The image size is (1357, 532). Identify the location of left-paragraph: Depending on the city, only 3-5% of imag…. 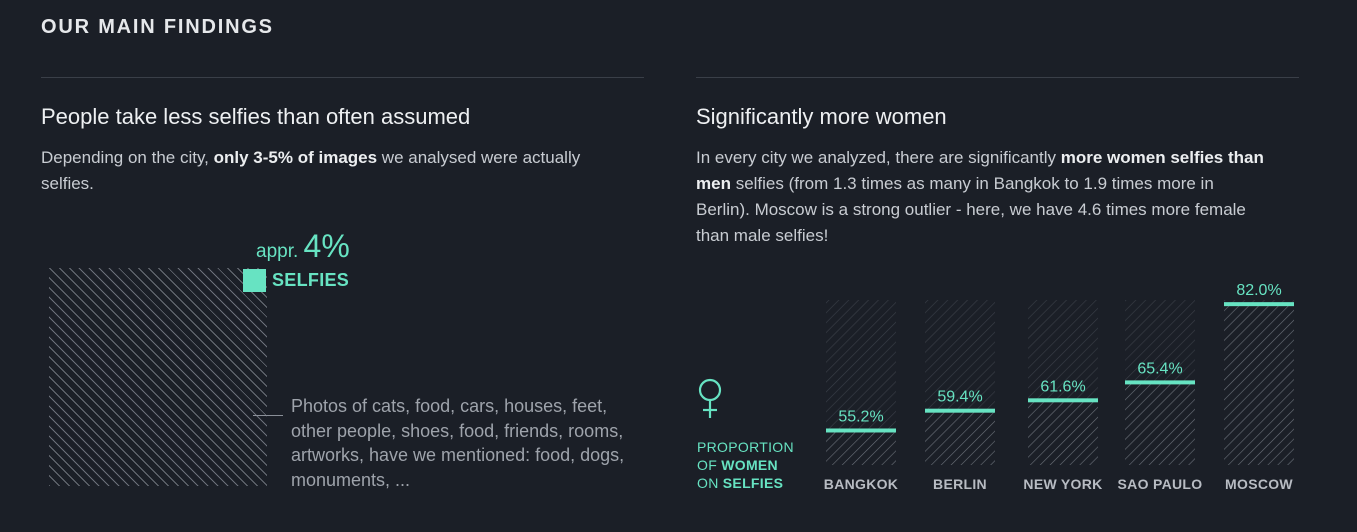
(321, 171).